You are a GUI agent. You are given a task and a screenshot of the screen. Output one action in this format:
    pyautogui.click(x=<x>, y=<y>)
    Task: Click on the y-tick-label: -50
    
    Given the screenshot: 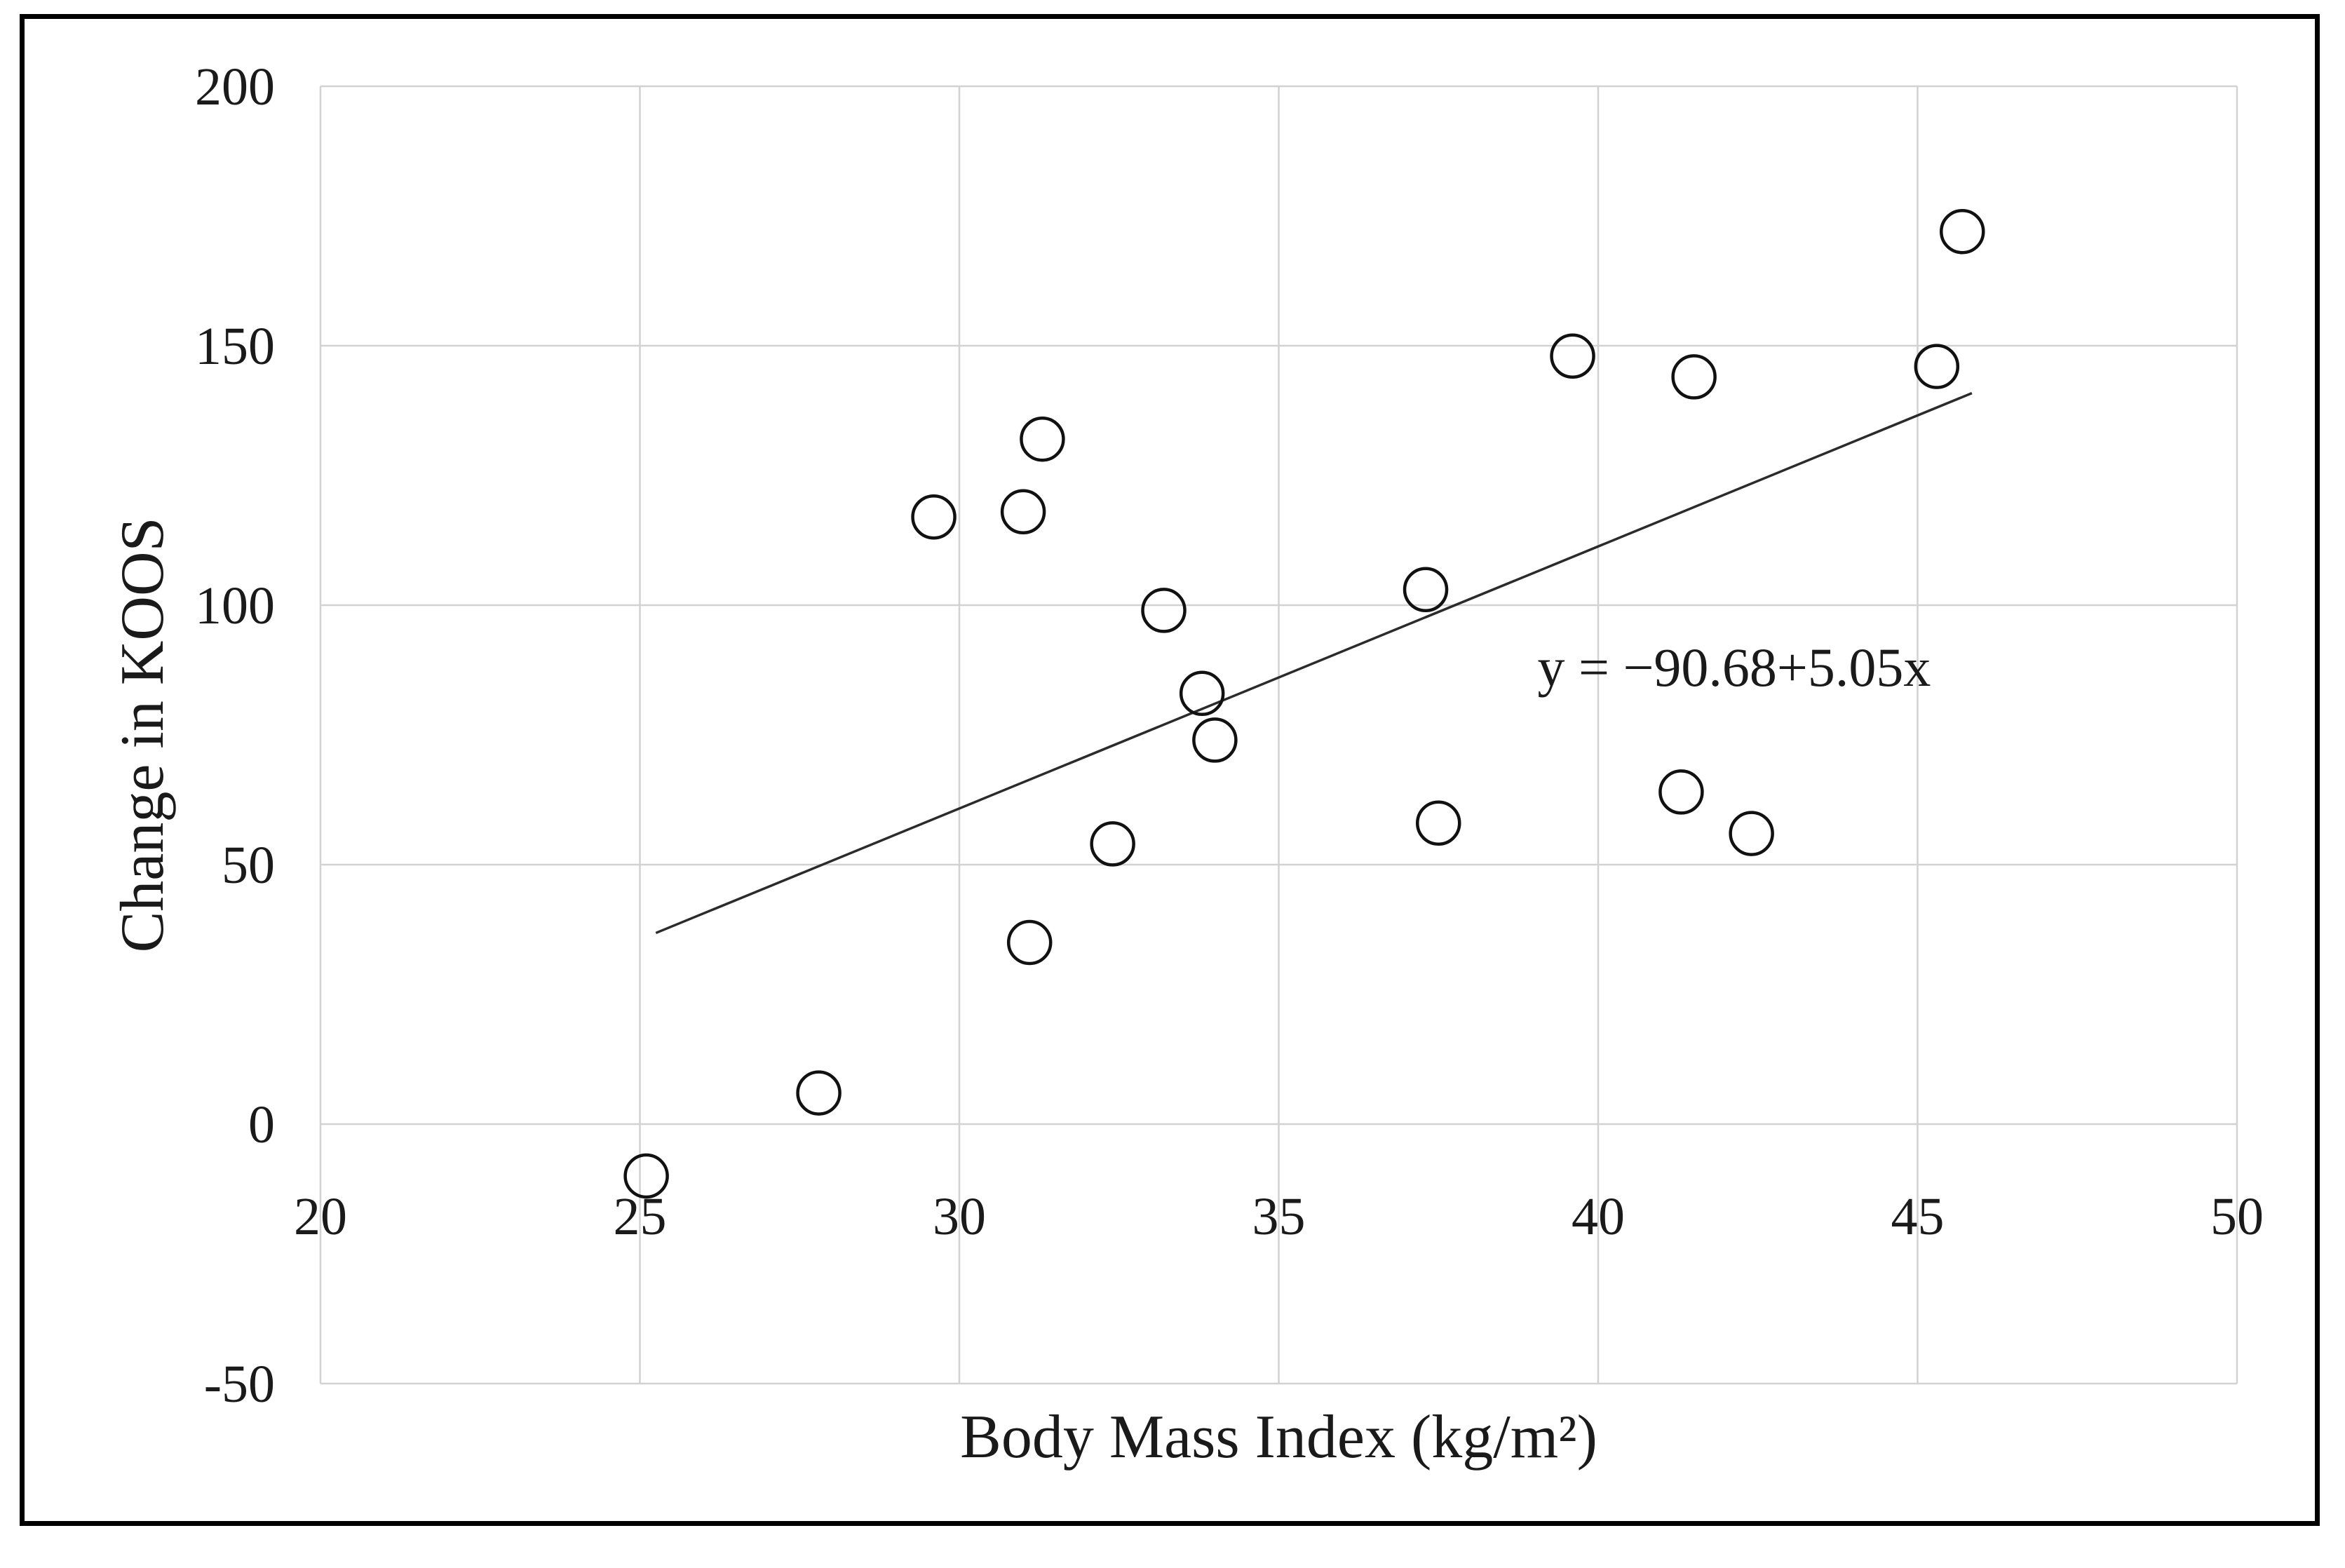 What is the action you would take?
    pyautogui.click(x=239, y=1384)
    